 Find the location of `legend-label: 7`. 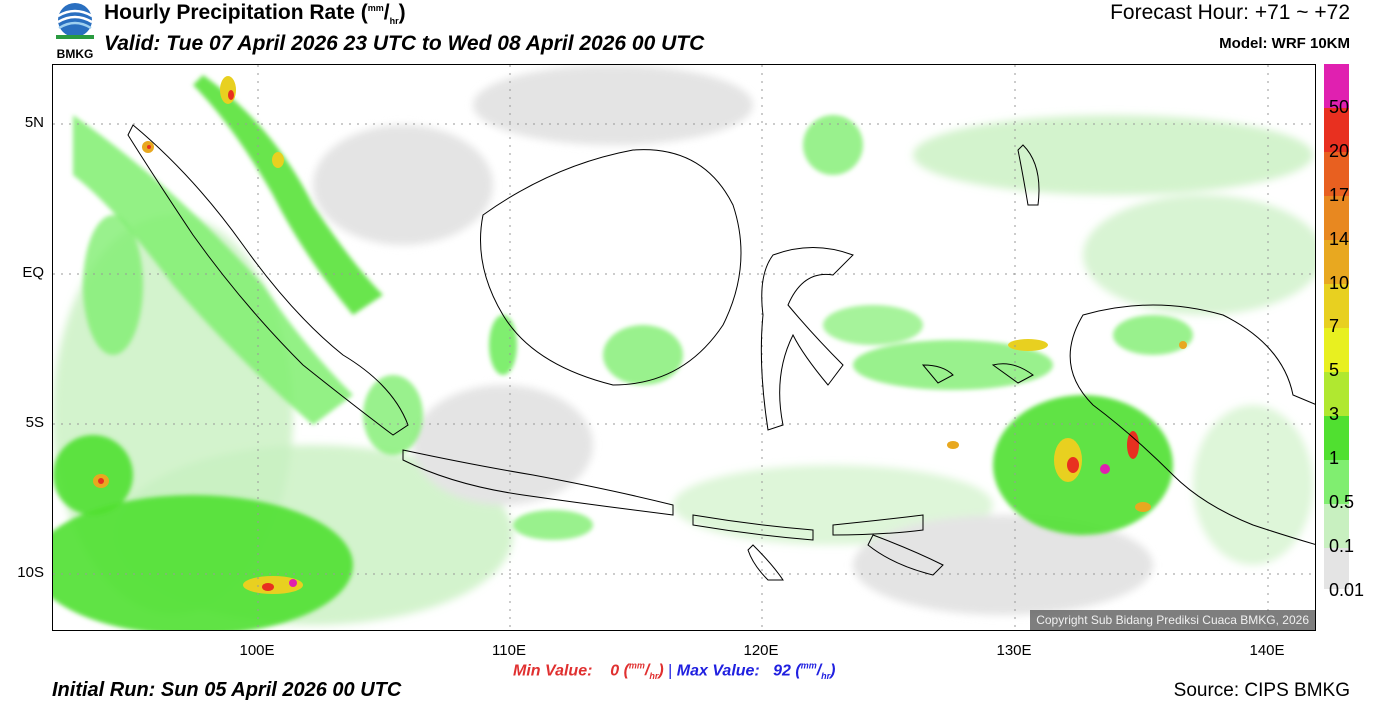

legend-label: 7 is located at coordinates (1334, 326).